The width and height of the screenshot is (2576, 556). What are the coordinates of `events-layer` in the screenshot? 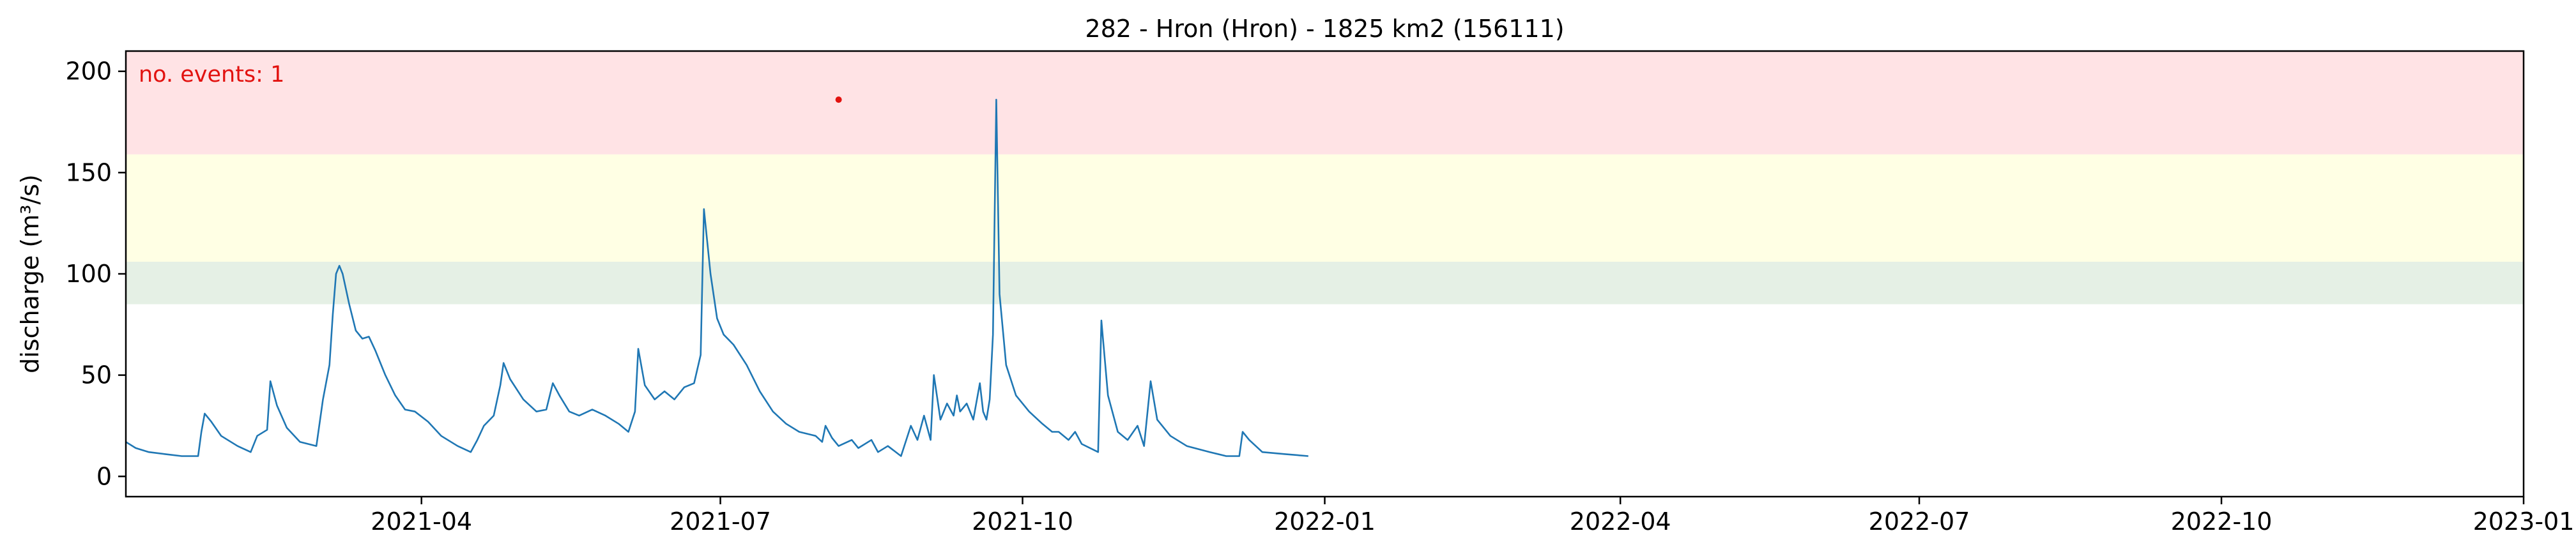 It's located at (838, 100).